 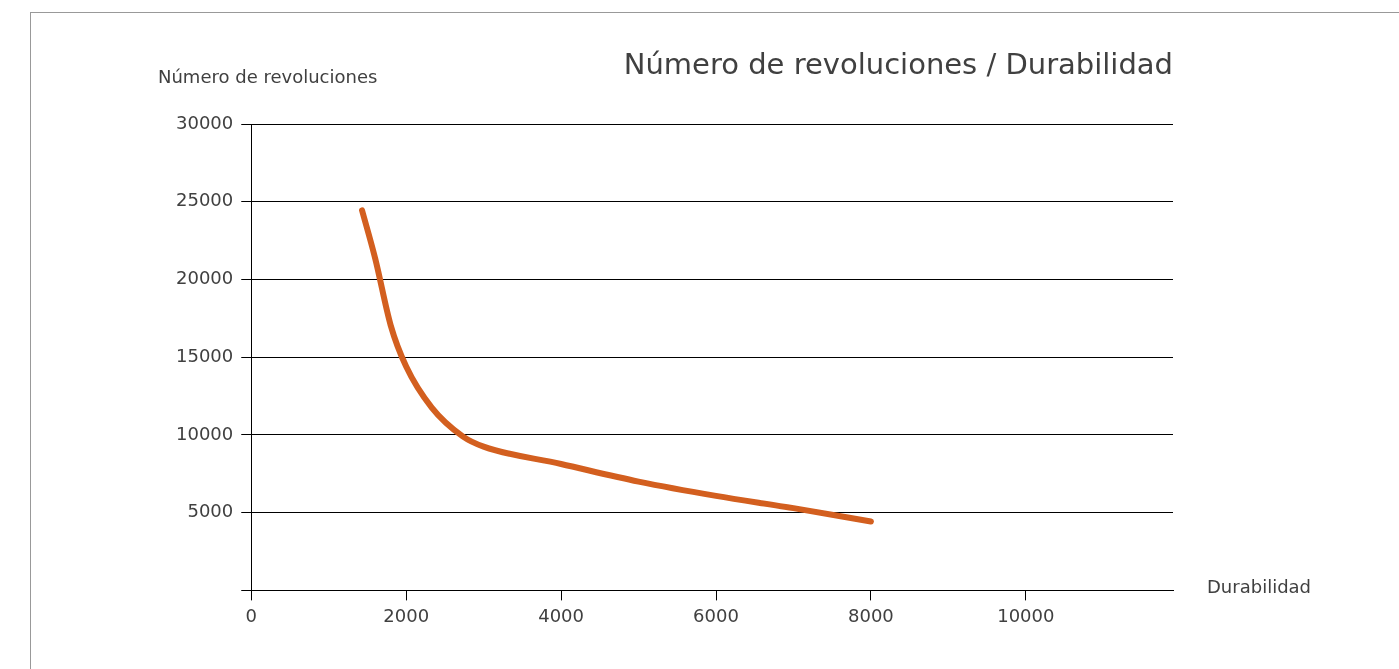 What do you see at coordinates (1026, 615) in the screenshot?
I see `x-tick-label: 10000` at bounding box center [1026, 615].